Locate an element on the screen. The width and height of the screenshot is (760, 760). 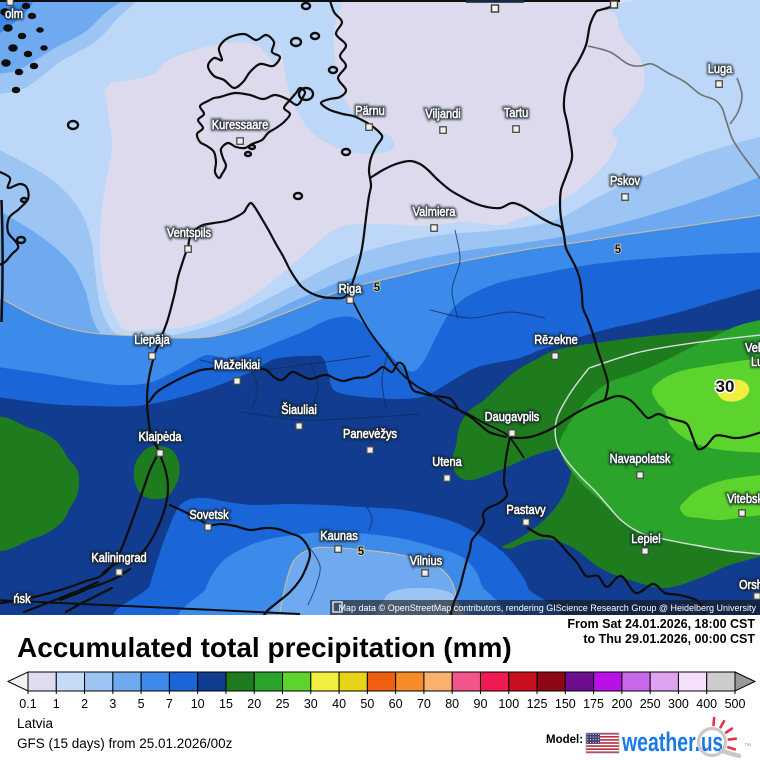
svg-text: Pskov is located at coordinates (625, 180).